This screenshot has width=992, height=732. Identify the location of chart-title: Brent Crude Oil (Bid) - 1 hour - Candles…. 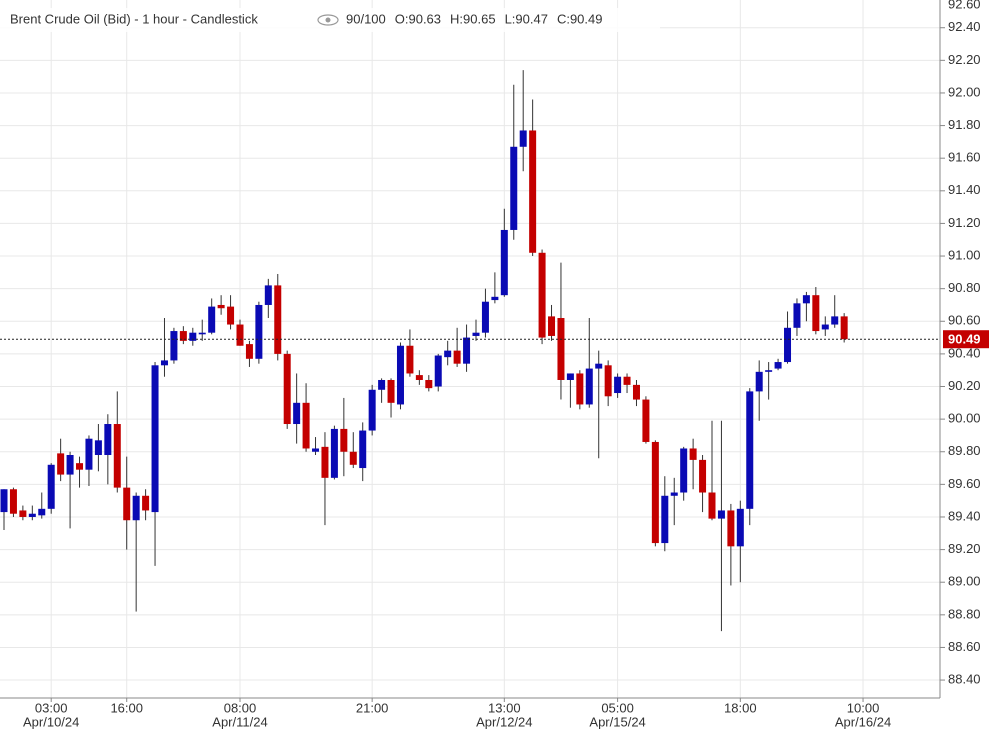
(134, 18).